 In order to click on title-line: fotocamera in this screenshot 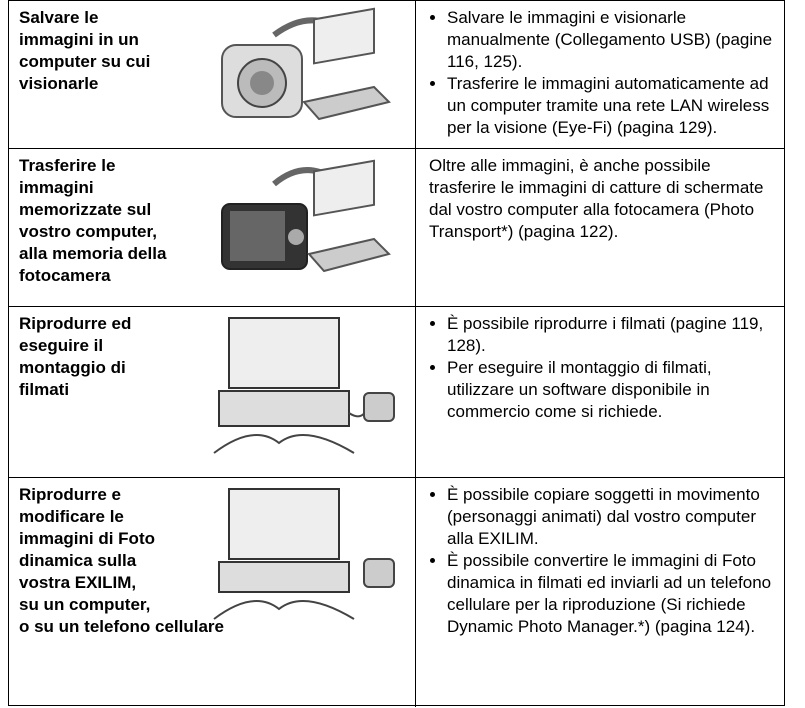, I will do `click(65, 275)`.